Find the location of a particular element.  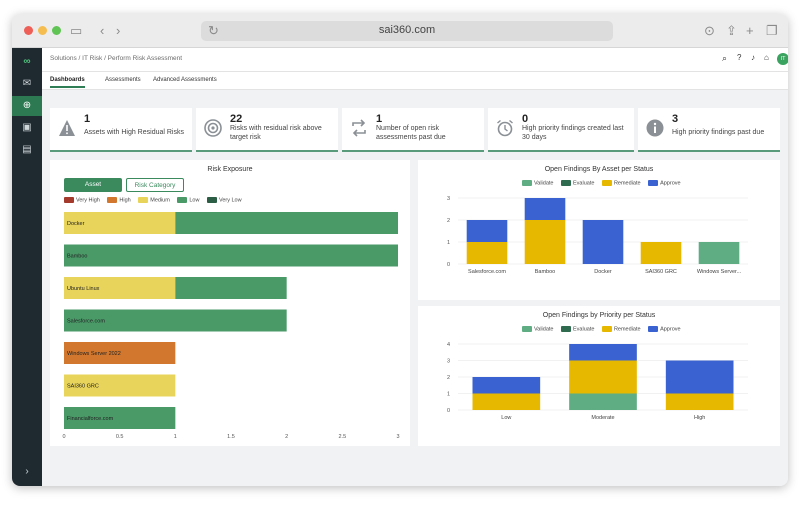

tab-dashboards: Dashboards is located at coordinates (67, 82).